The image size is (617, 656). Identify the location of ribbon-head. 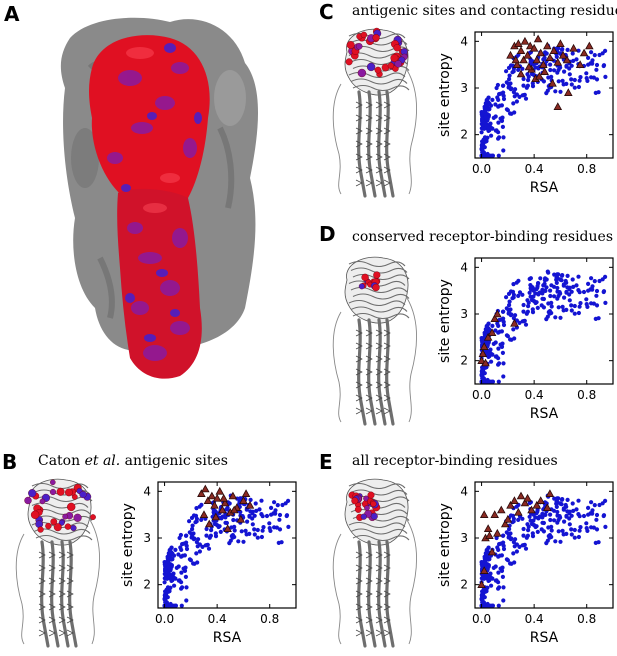
(376, 512).